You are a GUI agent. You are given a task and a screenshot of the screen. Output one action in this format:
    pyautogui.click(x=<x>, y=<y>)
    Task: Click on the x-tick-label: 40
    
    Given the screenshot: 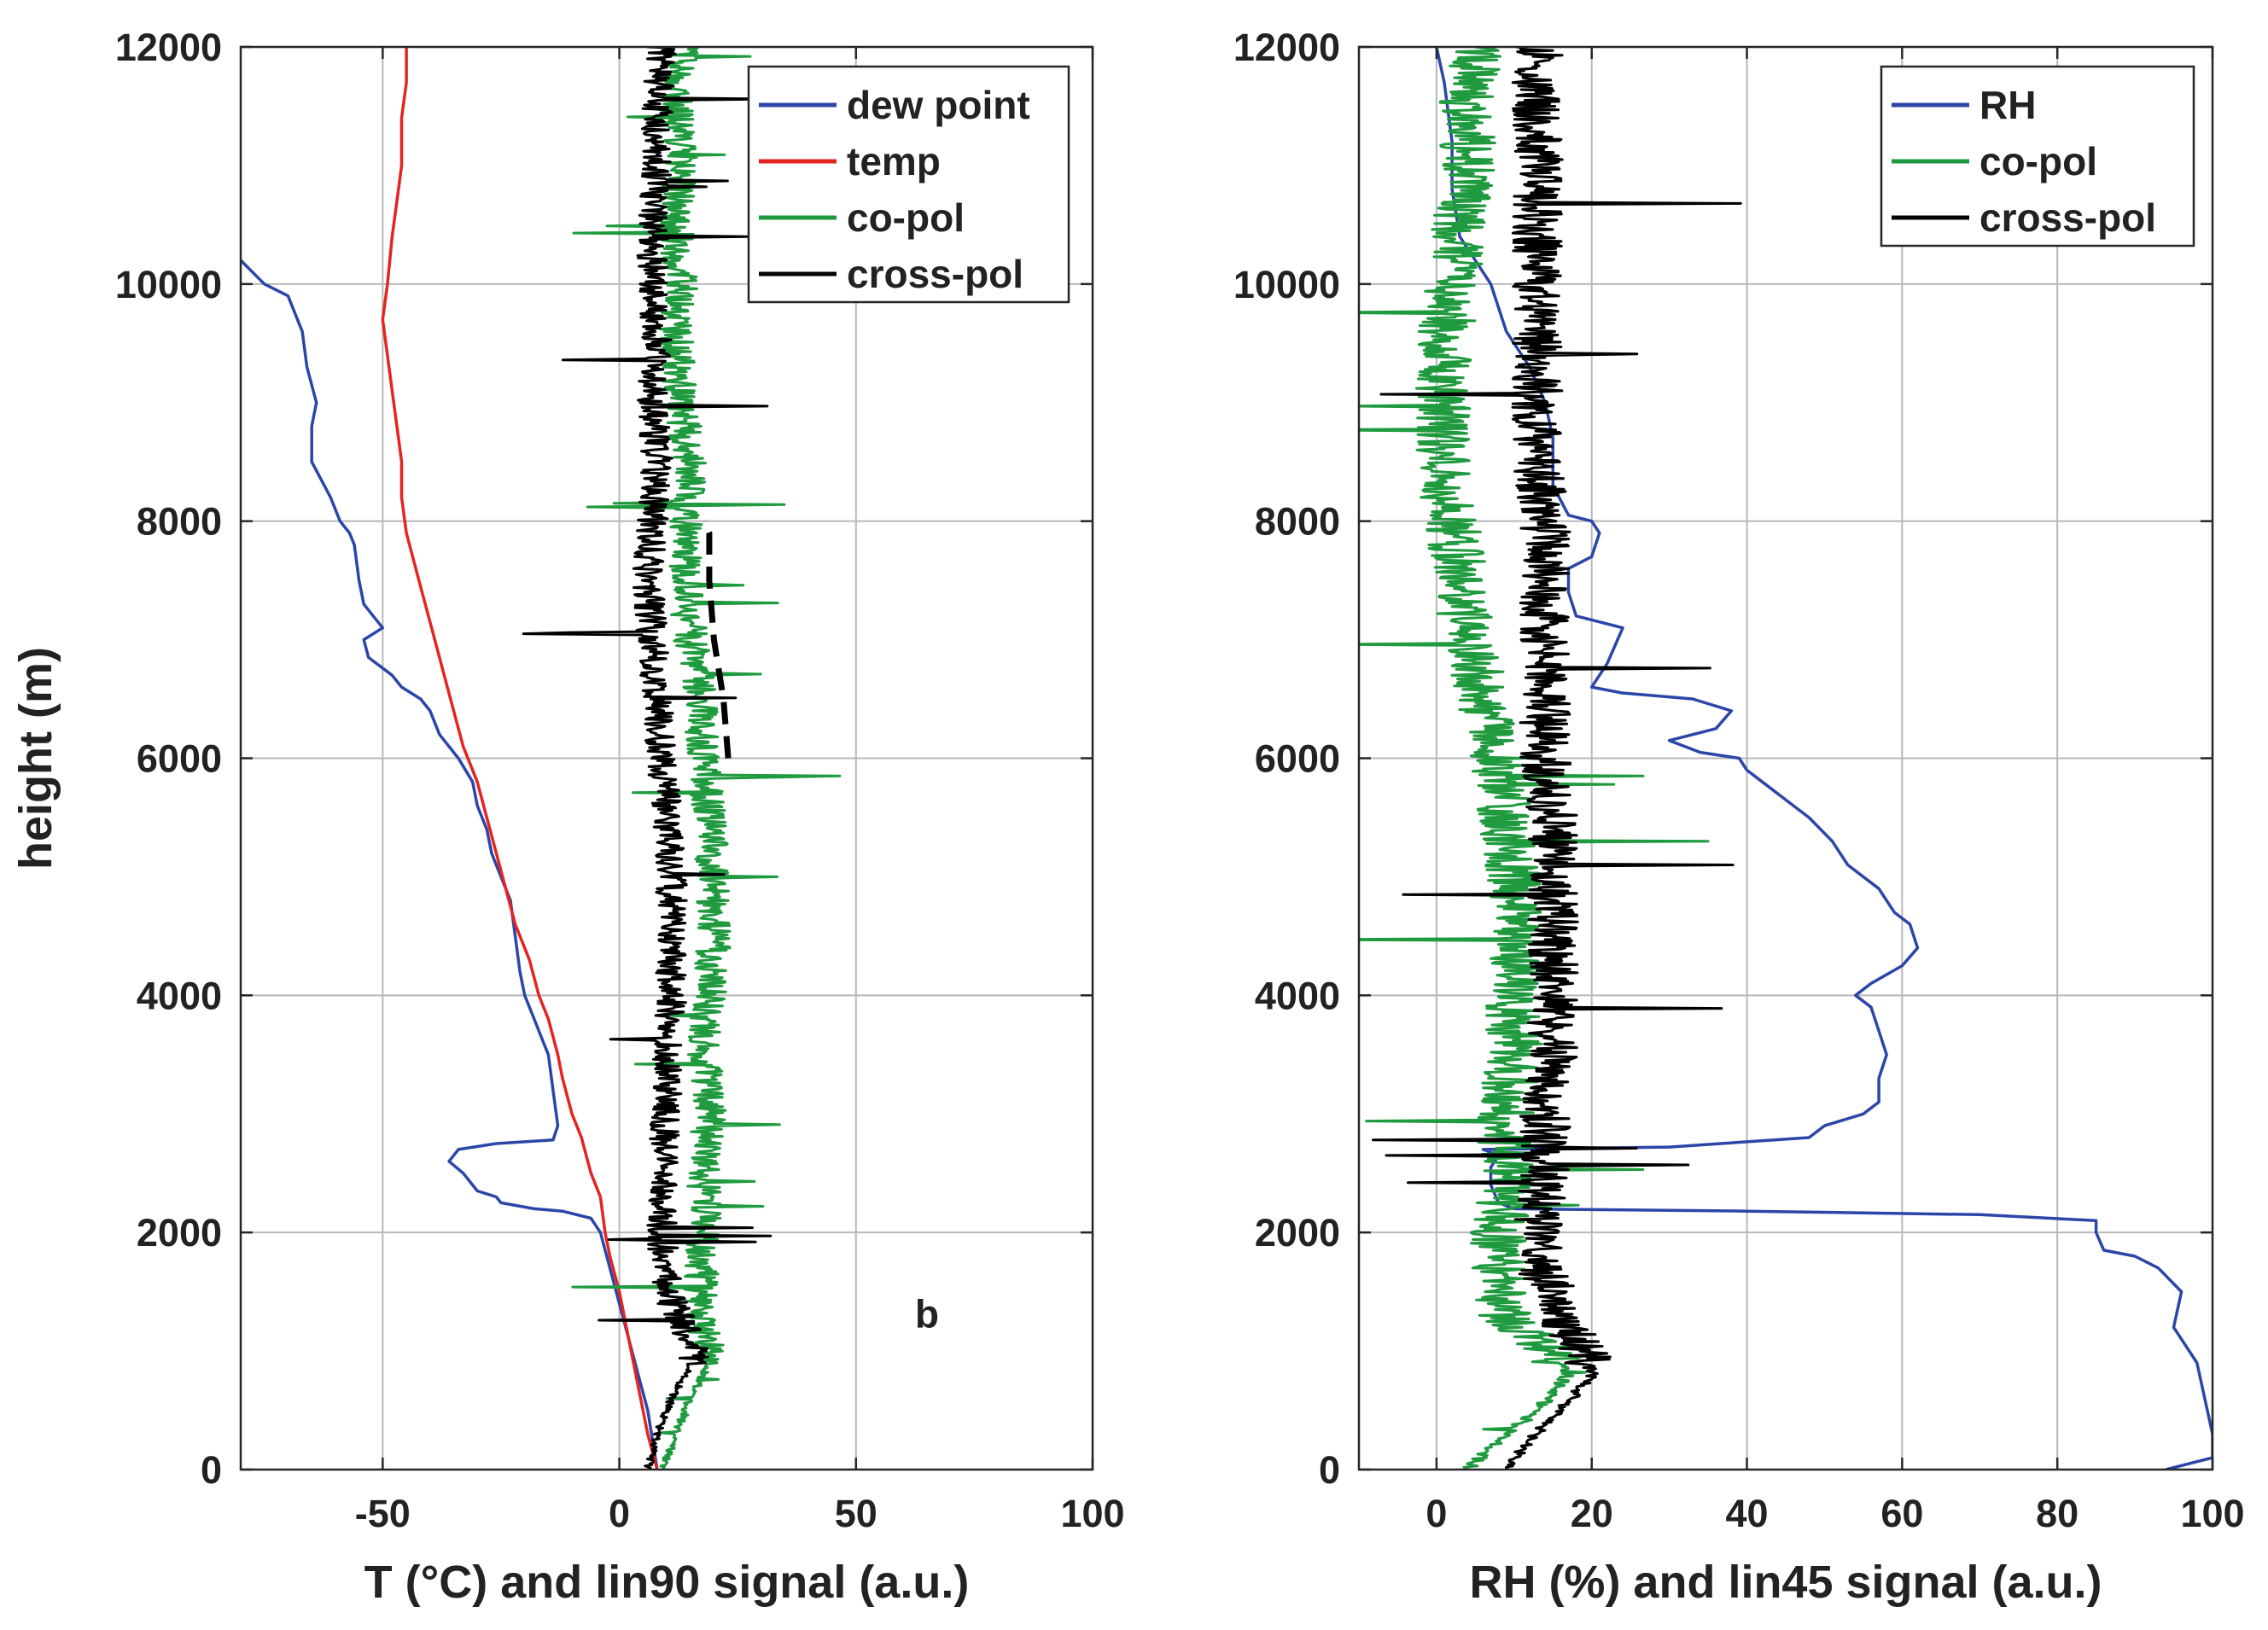 What is the action you would take?
    pyautogui.click(x=1747, y=1513)
    